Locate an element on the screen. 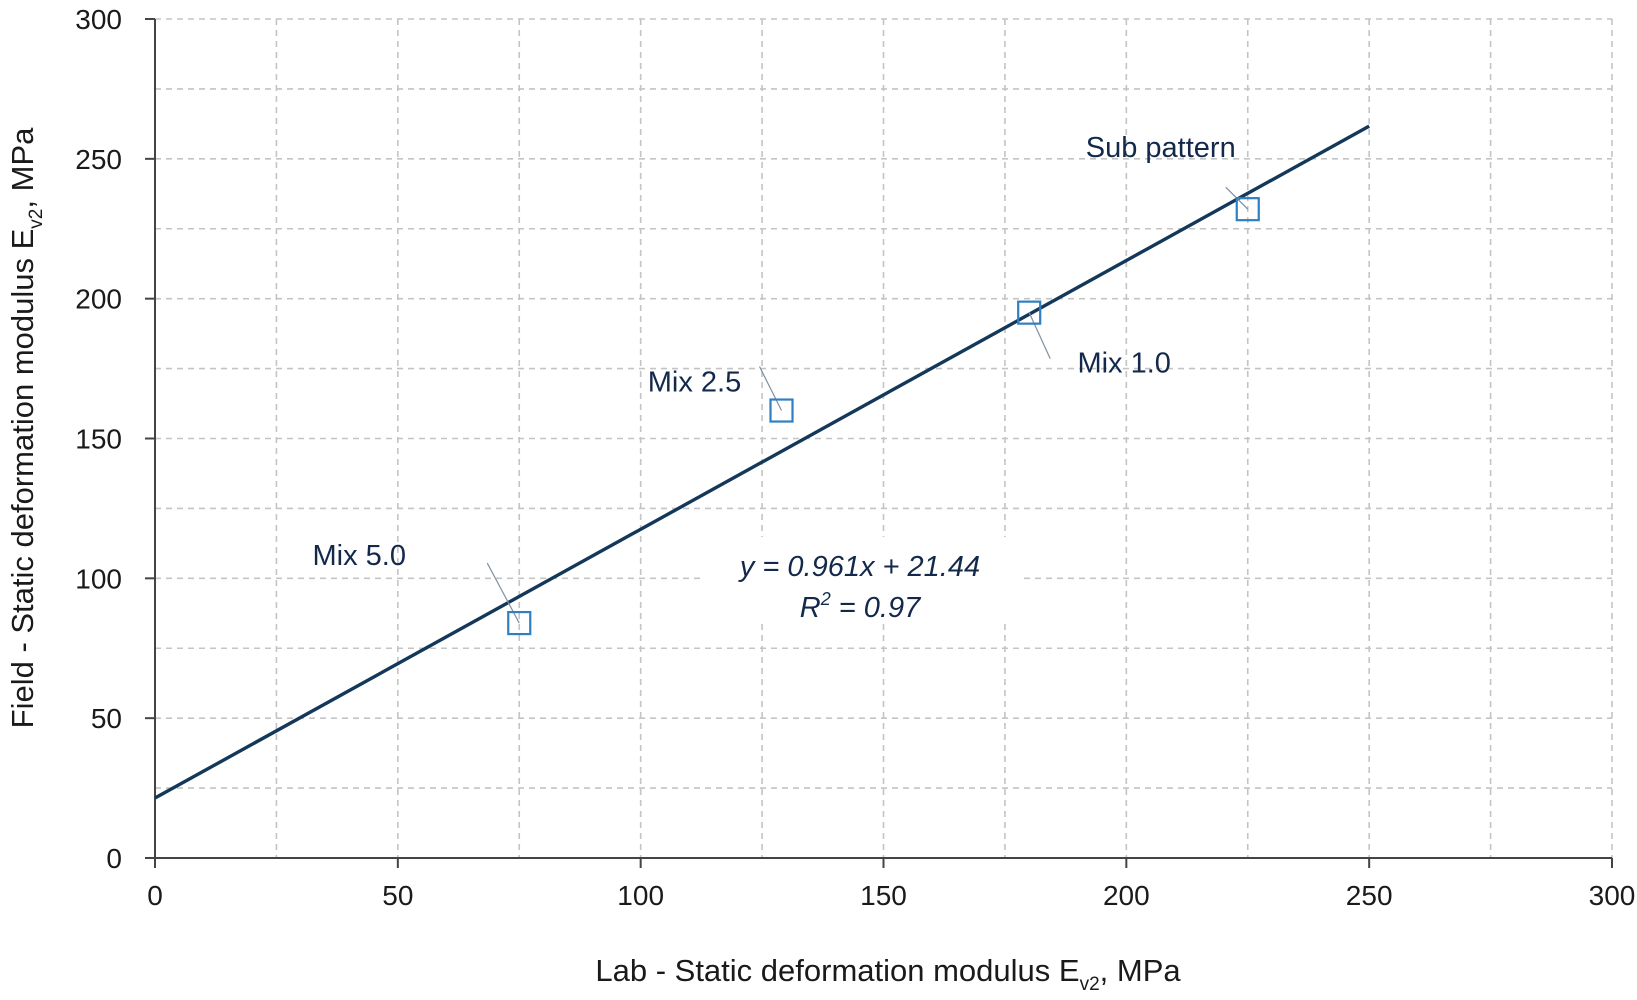 The image size is (1637, 1000). y-axis-title-subscript: v2 is located at coordinates (36, 219).